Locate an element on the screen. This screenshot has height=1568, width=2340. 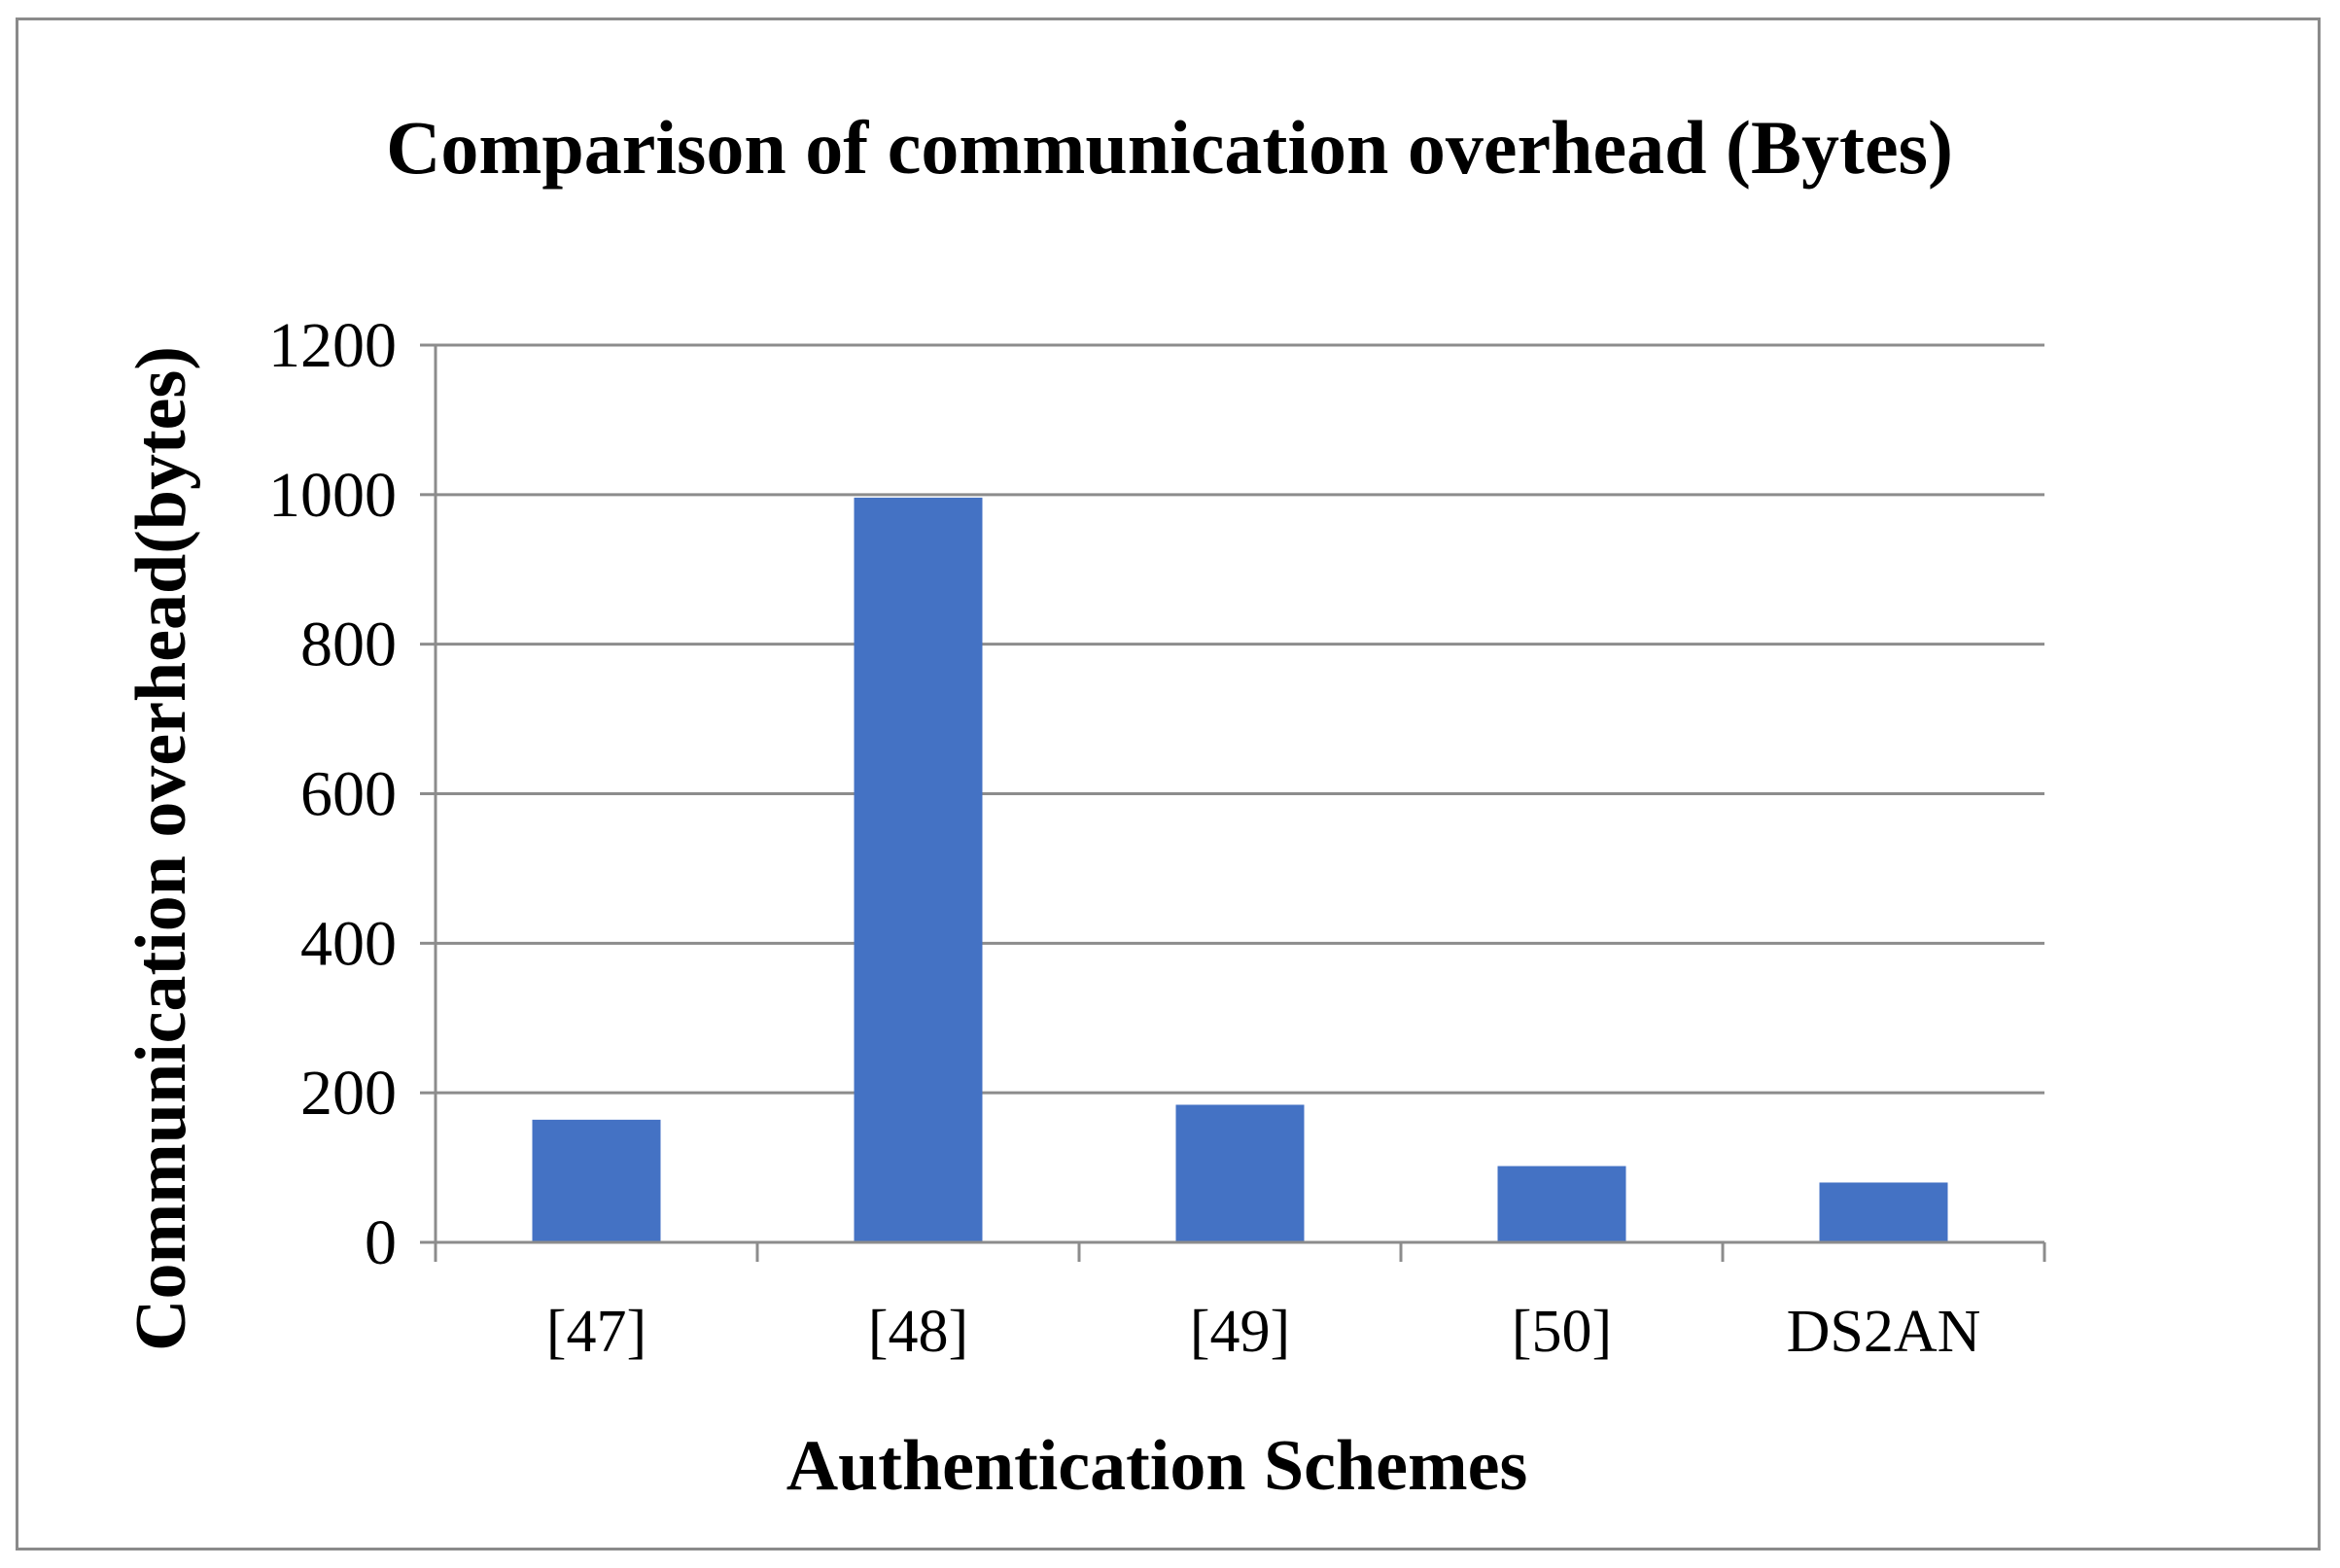
y-axis-title: Communication overhead(bytes) is located at coordinates (161, 848).